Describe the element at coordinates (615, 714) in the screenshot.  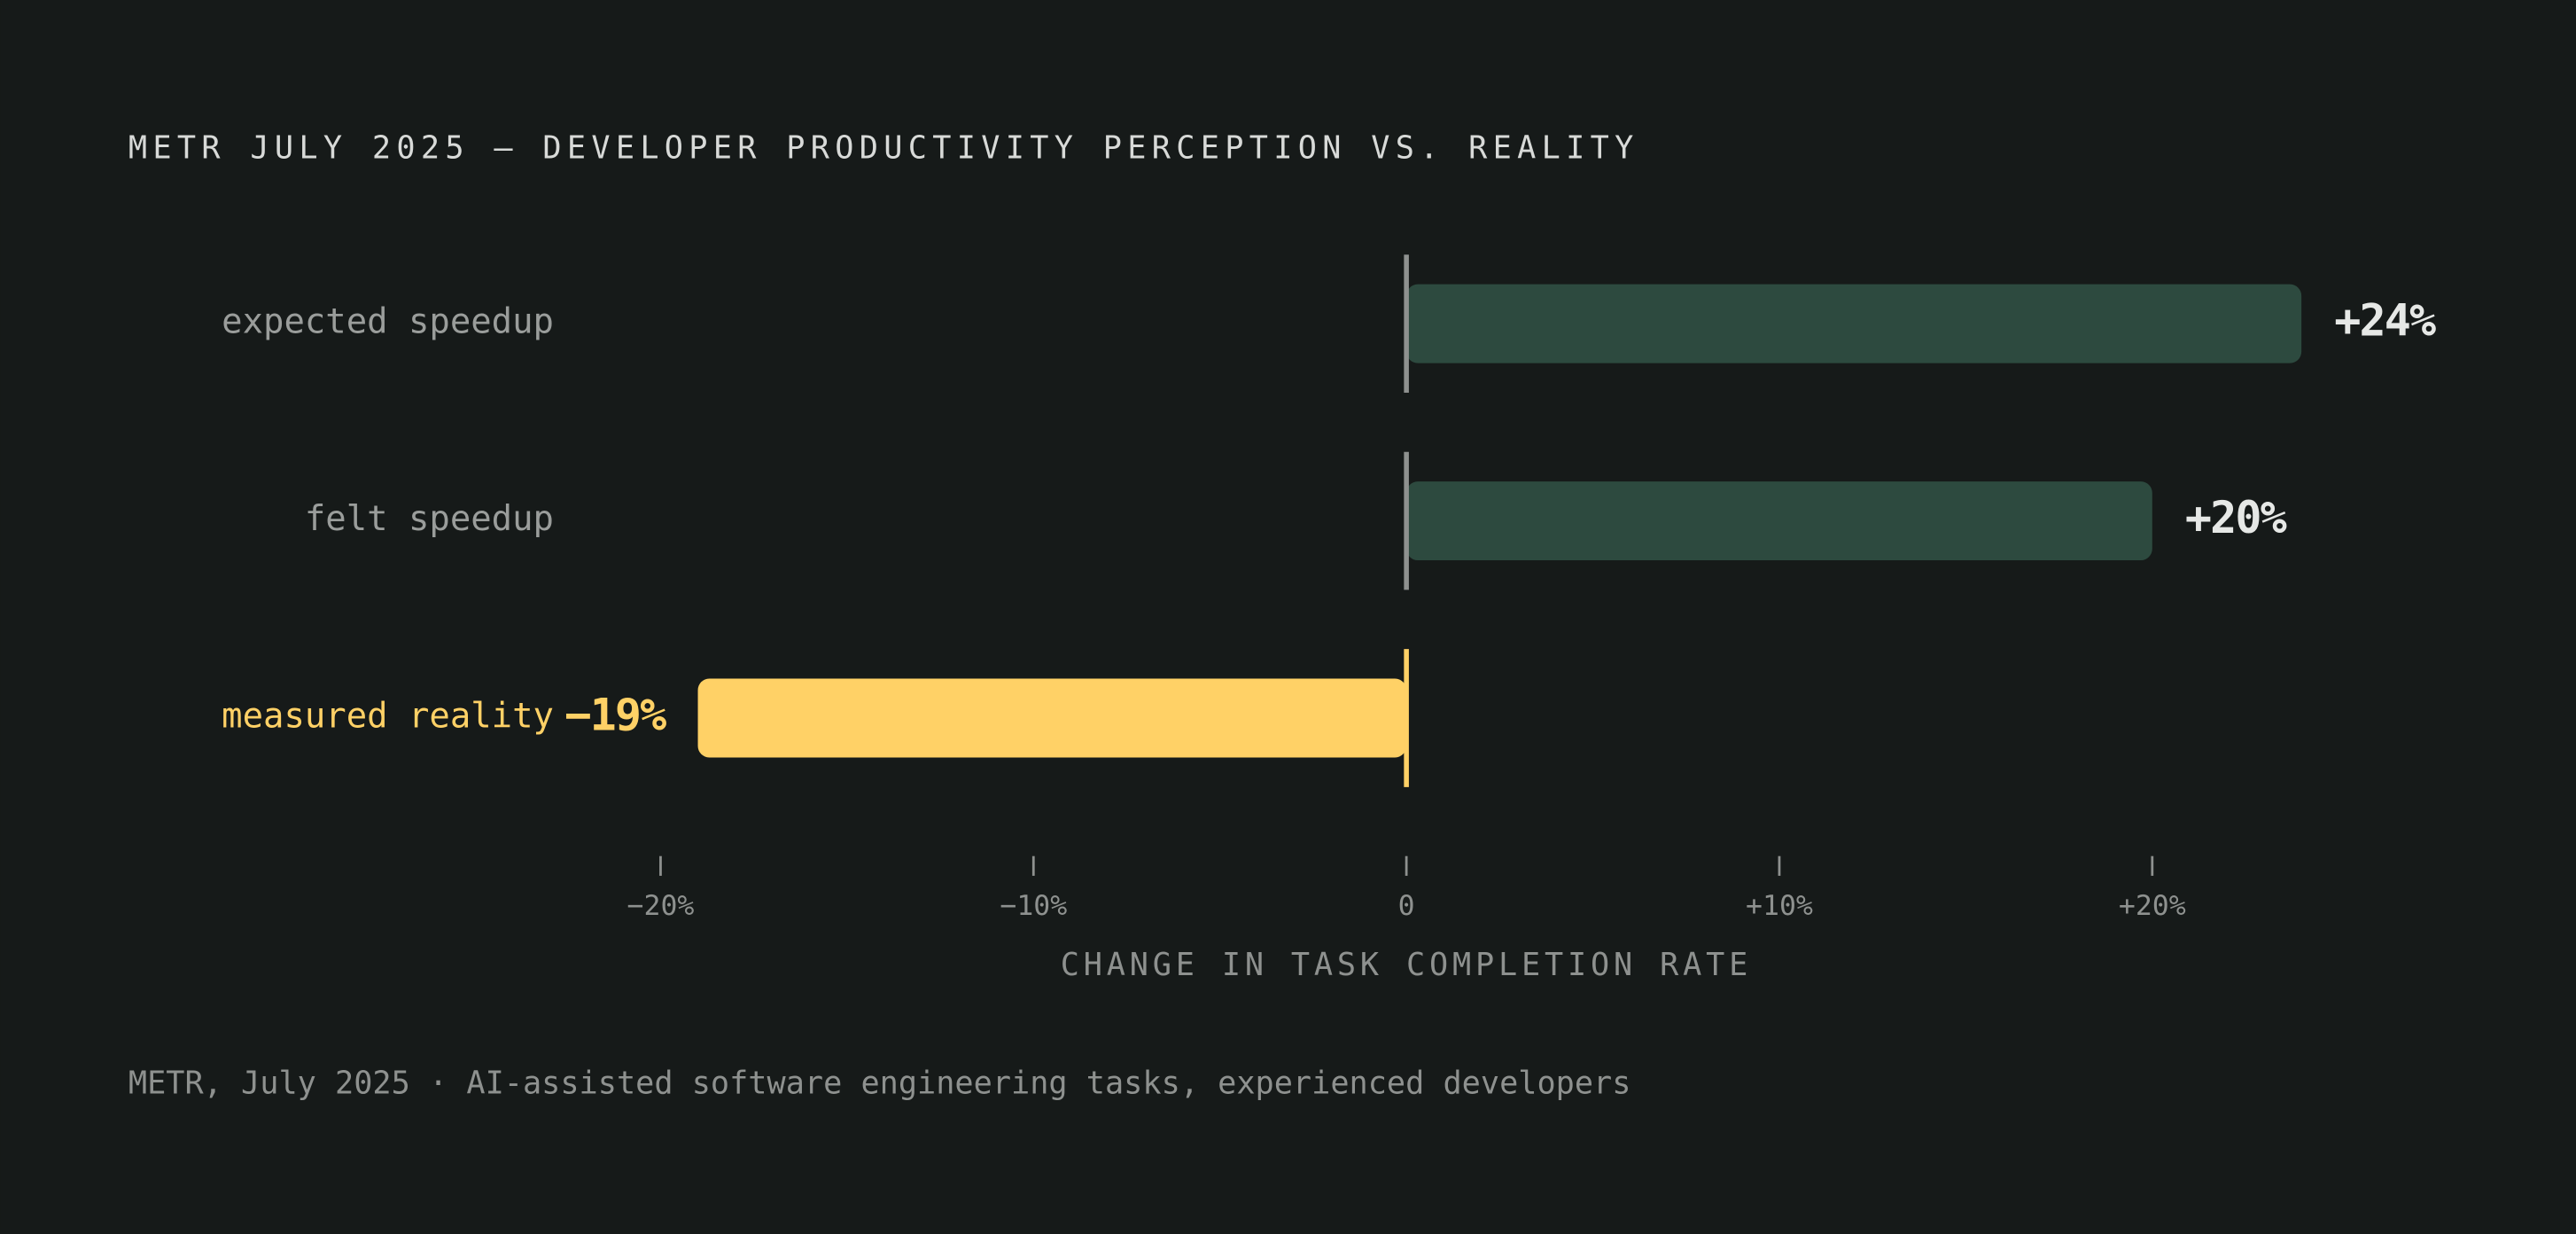
I see `value-label: −19%` at that location.